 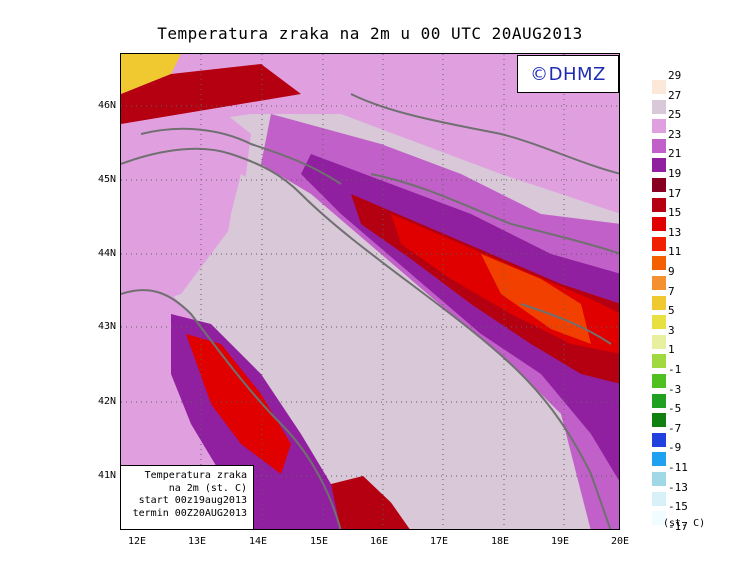 What do you see at coordinates (675, 95) in the screenshot?
I see `legend-label: 27` at bounding box center [675, 95].